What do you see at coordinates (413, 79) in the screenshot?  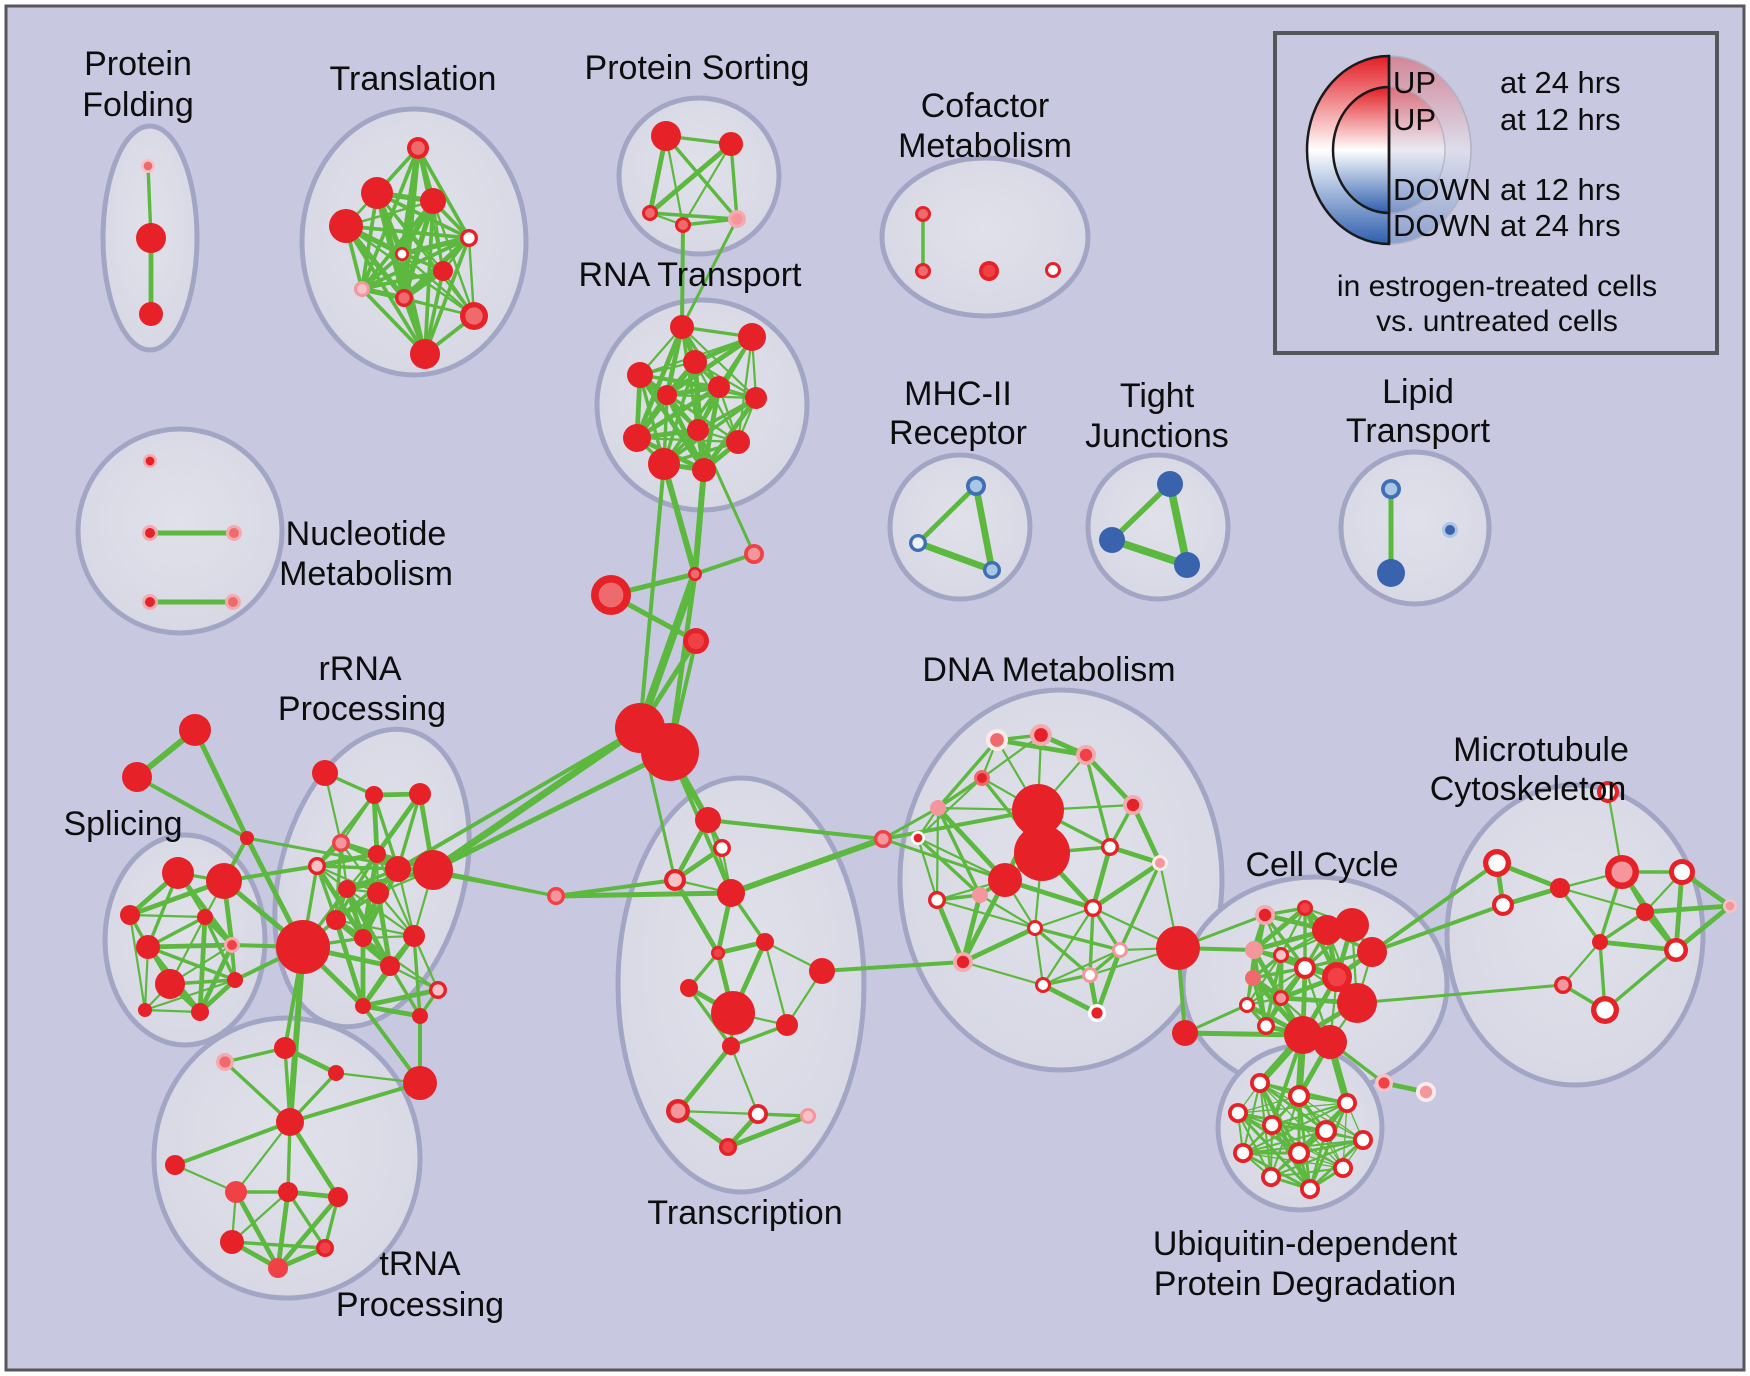 I see `cluster-translation-label: Translation` at bounding box center [413, 79].